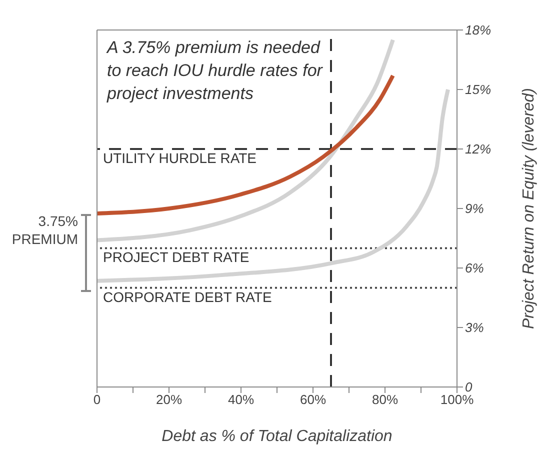 Image resolution: width=542 pixels, height=469 pixels. Describe the element at coordinates (44, 230) in the screenshot. I see `text: 3.75% PREMIUM` at that location.